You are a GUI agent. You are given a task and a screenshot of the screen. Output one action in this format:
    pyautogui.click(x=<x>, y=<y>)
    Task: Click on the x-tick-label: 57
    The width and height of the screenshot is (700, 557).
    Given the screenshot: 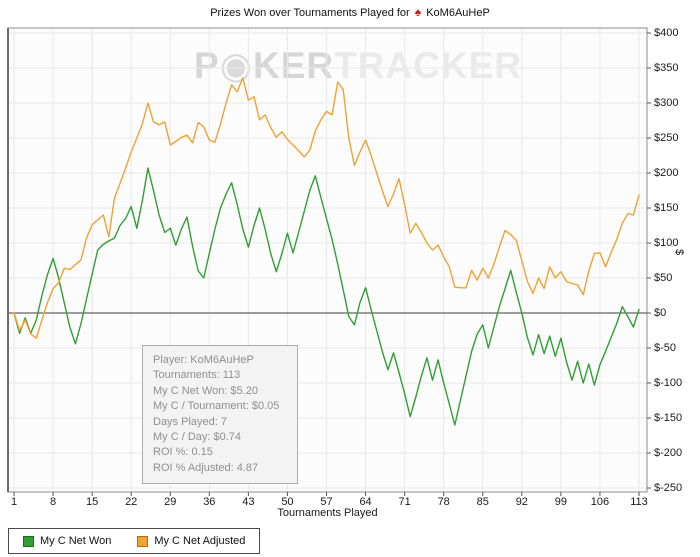 What is the action you would take?
    pyautogui.click(x=326, y=502)
    